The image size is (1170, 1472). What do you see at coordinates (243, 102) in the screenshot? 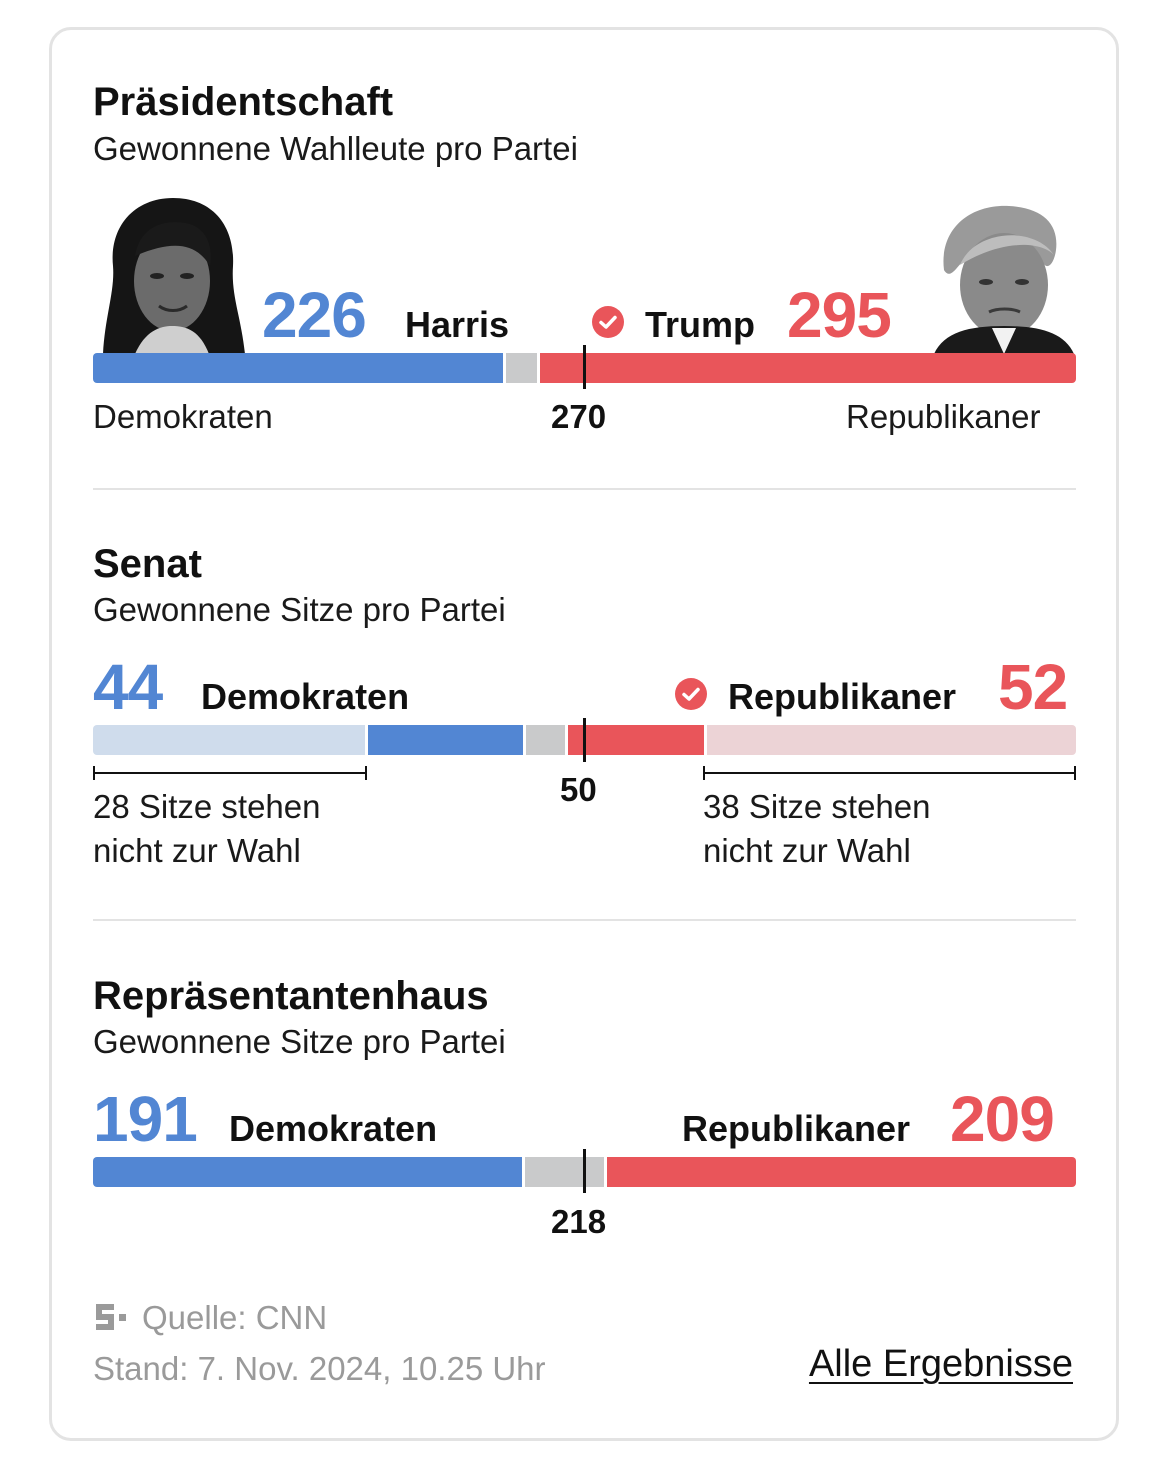
I see `president-title: Präsidentschaft` at bounding box center [243, 102].